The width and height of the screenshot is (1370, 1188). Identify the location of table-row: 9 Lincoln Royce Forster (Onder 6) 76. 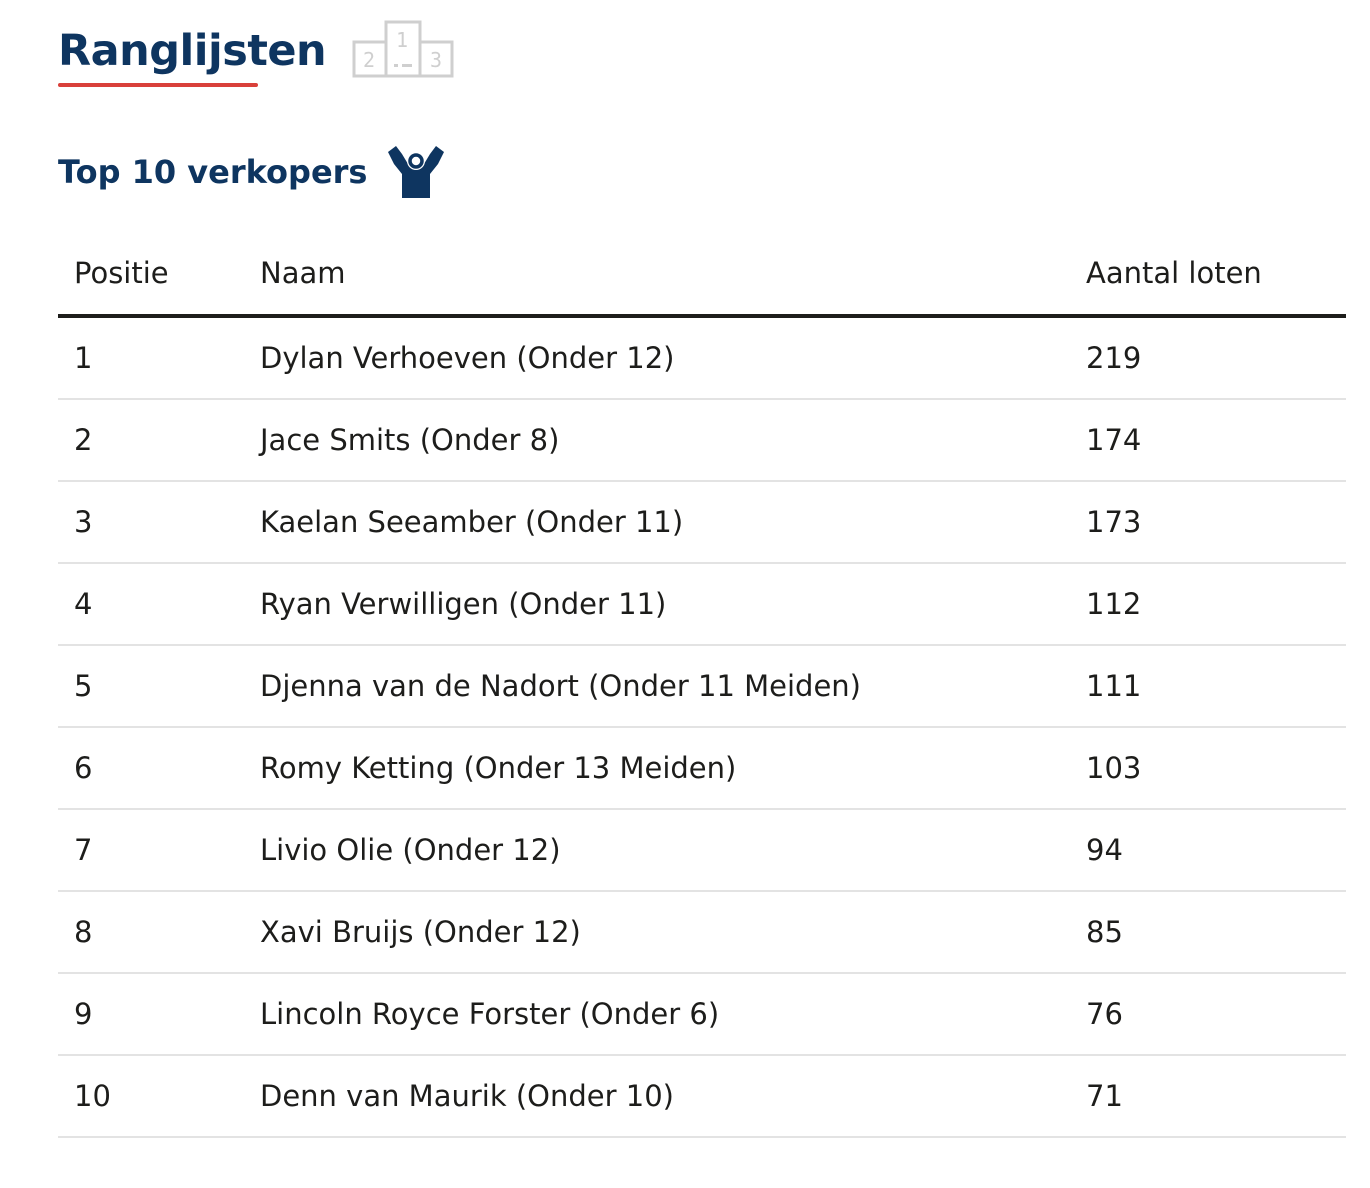
(702, 1014).